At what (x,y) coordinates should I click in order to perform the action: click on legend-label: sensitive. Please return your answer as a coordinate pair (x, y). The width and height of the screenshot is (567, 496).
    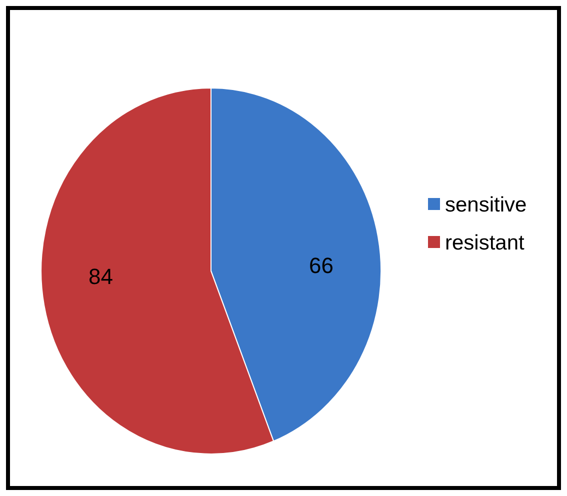
    Looking at the image, I should click on (486, 205).